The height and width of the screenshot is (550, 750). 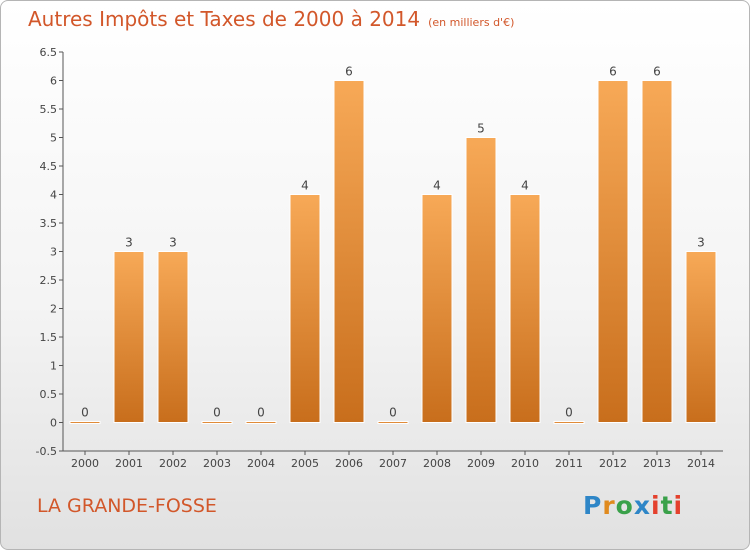 What do you see at coordinates (53, 195) in the screenshot?
I see `y-tick-label: 4` at bounding box center [53, 195].